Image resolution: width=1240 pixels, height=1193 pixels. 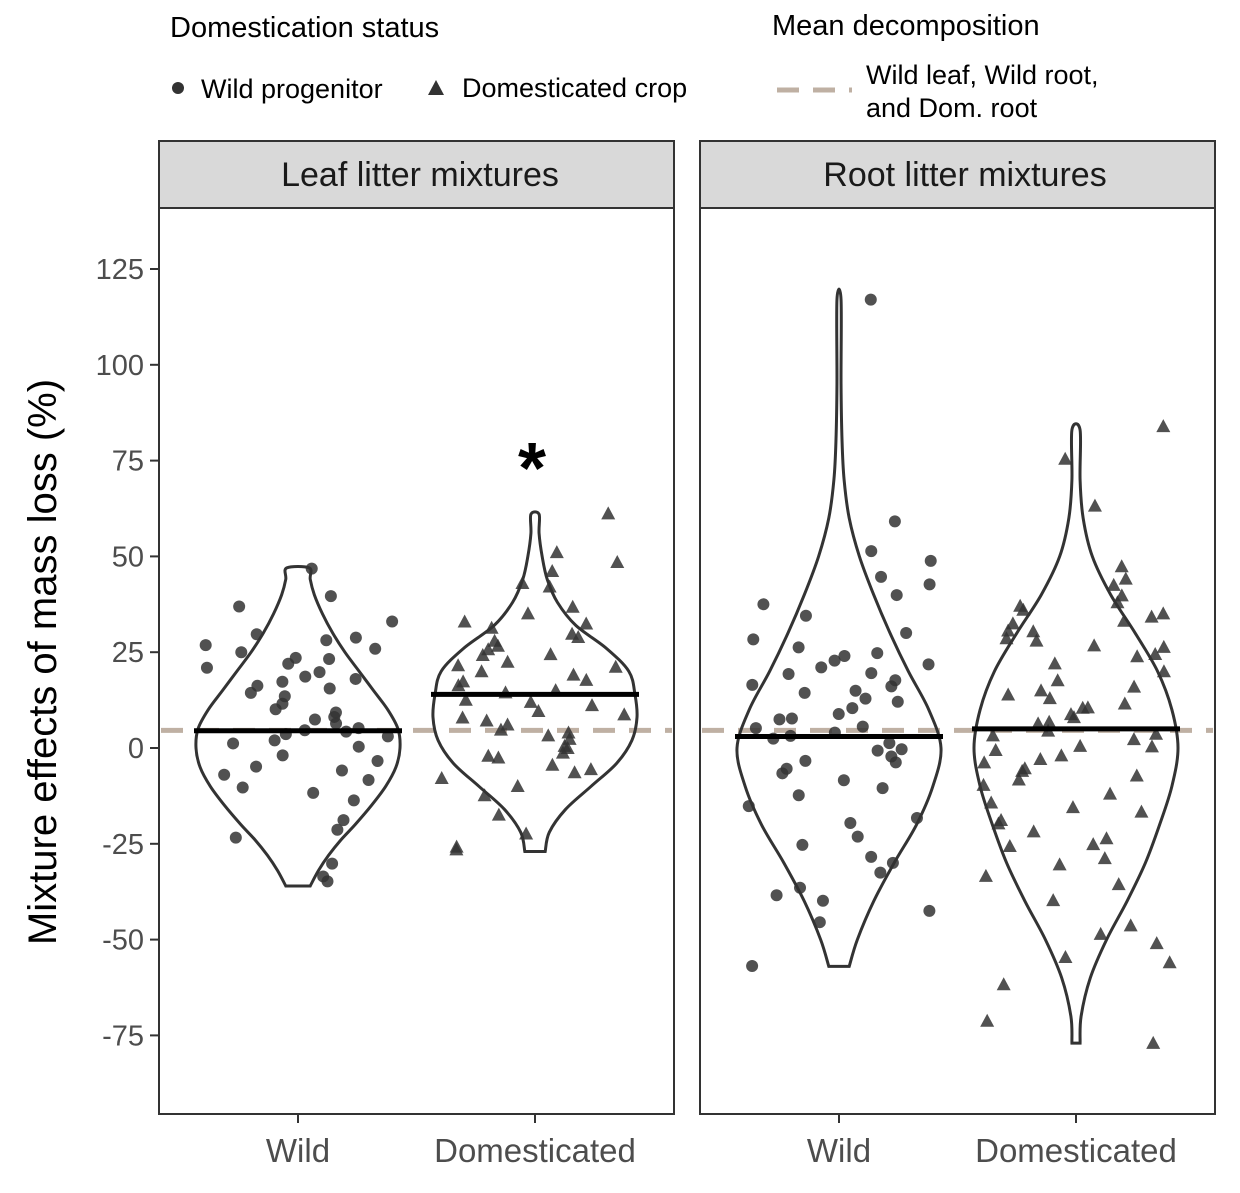 I want to click on y-tick-label: -50, so click(x=123, y=941).